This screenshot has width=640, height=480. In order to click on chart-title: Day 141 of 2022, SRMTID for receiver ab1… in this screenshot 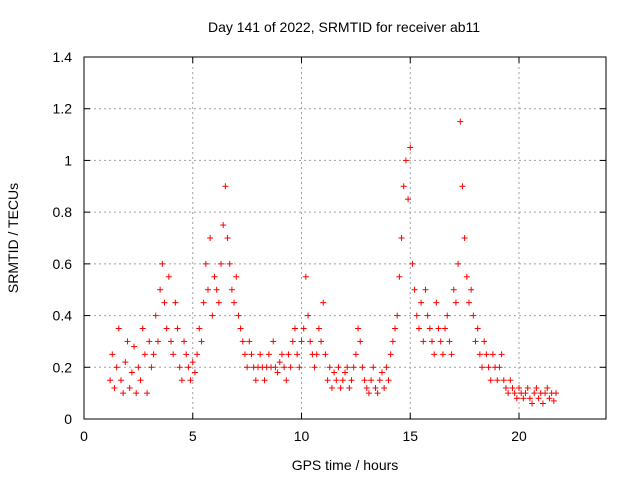, I will do `click(344, 27)`.